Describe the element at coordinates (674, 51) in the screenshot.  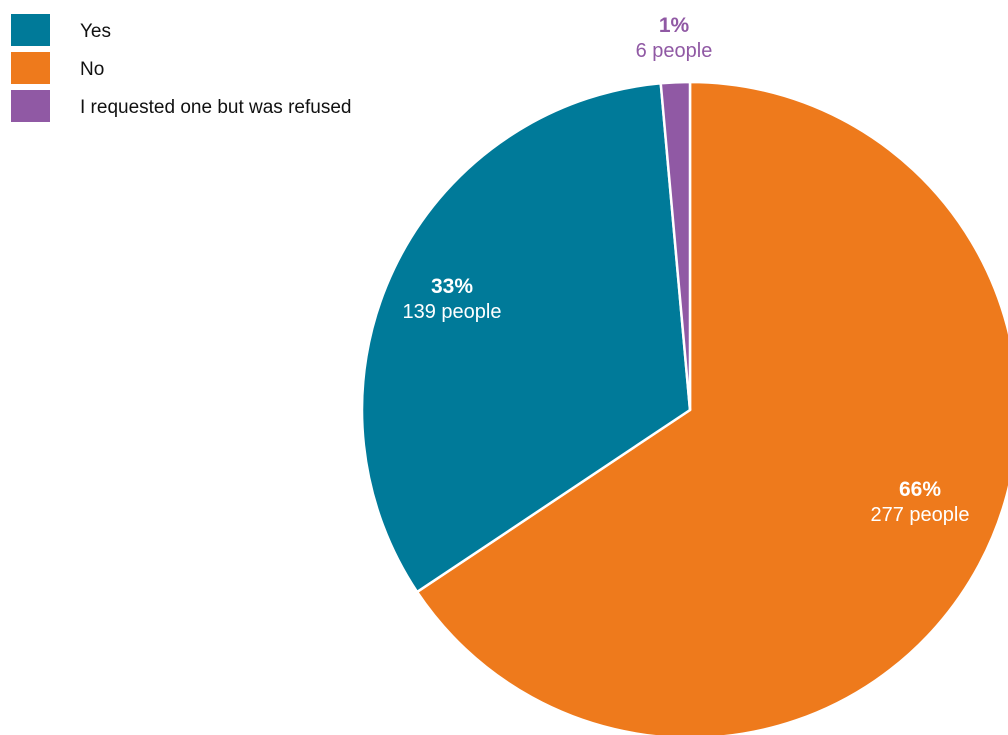
I see `slice-count-refused: 6 people` at that location.